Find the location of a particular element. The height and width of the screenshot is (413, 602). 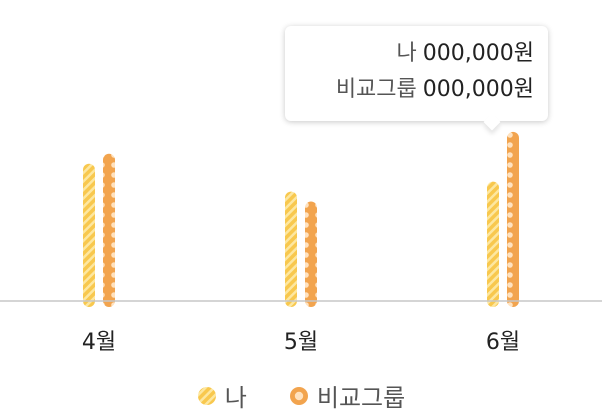

tooltip-row-me: 나 000,000원 is located at coordinates (416, 54).